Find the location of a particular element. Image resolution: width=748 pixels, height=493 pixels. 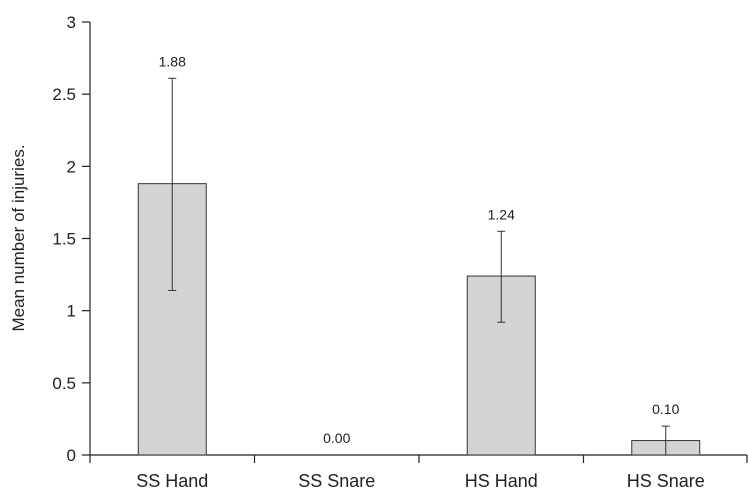

y-tick-label: 0 is located at coordinates (71, 455).